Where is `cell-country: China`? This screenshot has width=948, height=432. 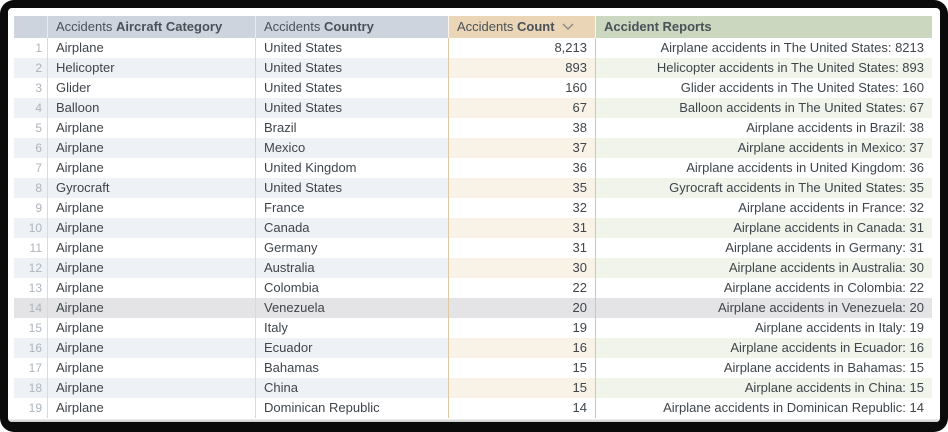
cell-country: China is located at coordinates (351, 388).